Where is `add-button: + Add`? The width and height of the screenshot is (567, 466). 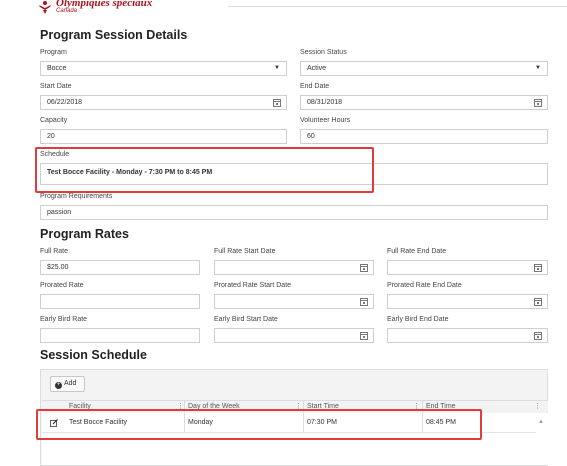
add-button: + Add is located at coordinates (67, 384).